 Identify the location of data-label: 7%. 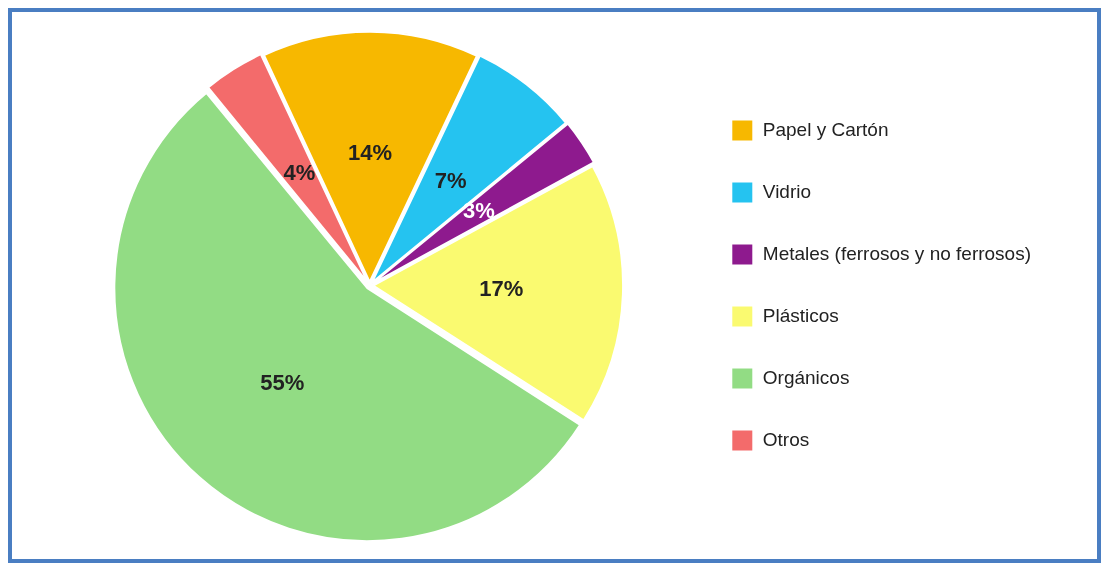
(450, 180).